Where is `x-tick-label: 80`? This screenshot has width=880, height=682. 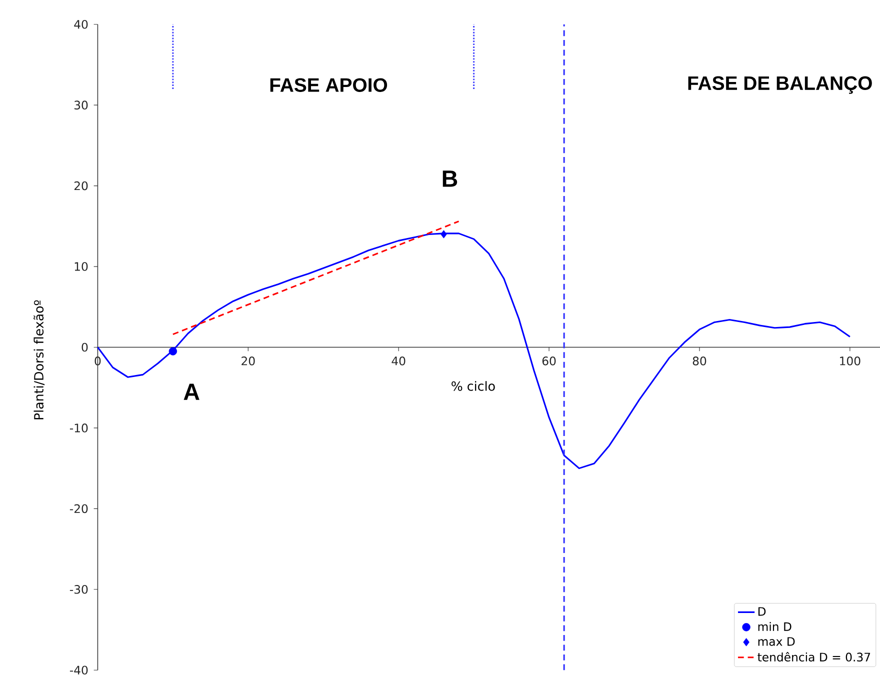
x-tick-label: 80 is located at coordinates (699, 361).